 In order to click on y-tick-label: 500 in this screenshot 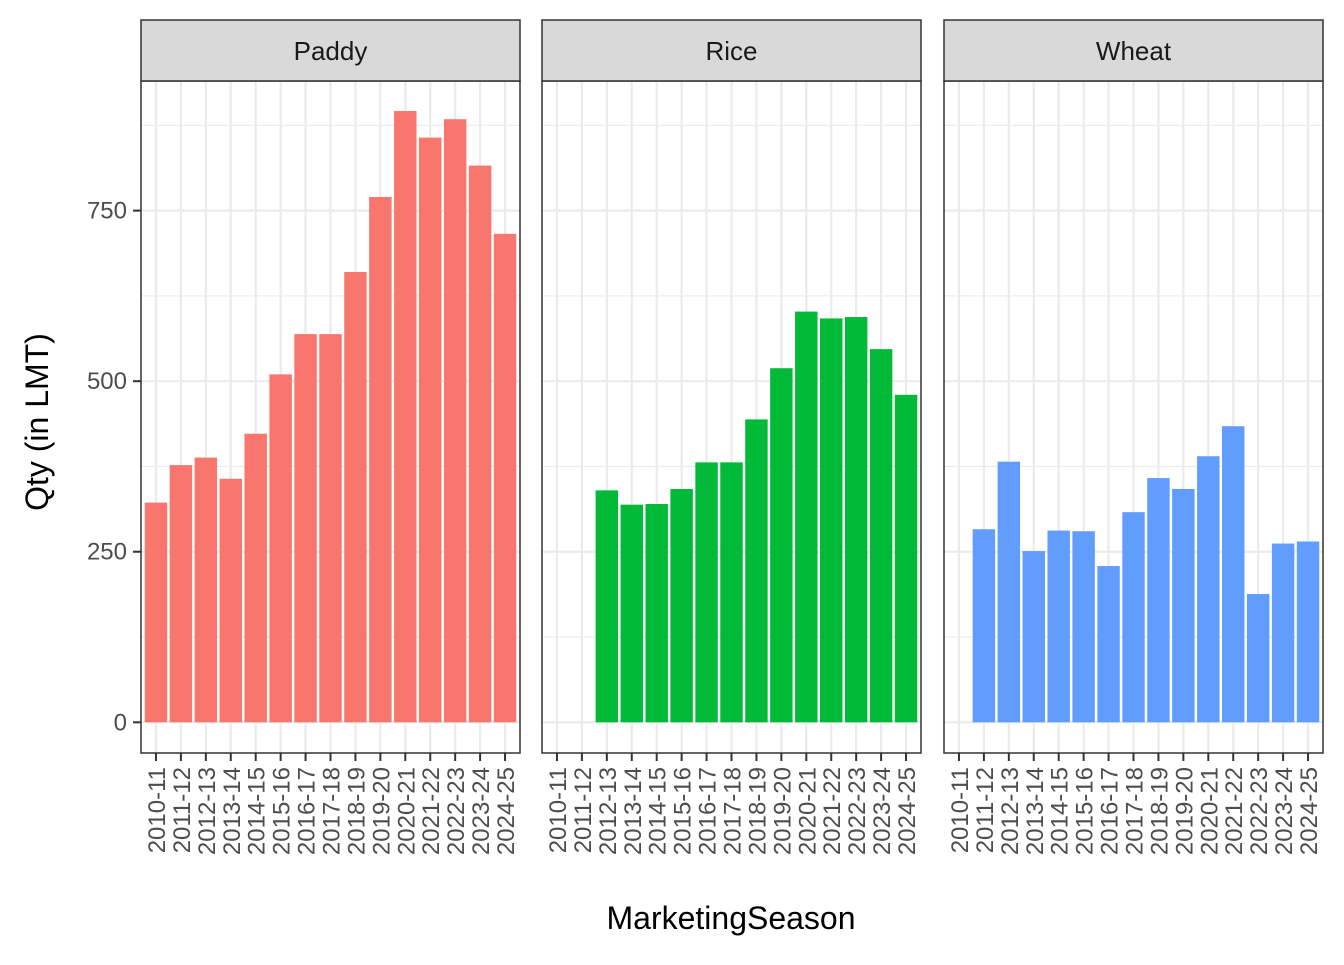, I will do `click(107, 381)`.